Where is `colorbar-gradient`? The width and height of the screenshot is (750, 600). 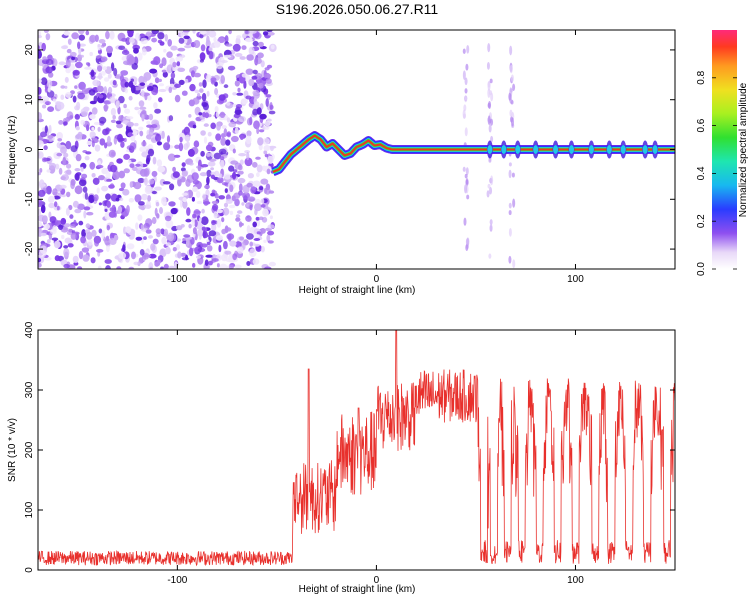 colorbar-gradient is located at coordinates (724, 149).